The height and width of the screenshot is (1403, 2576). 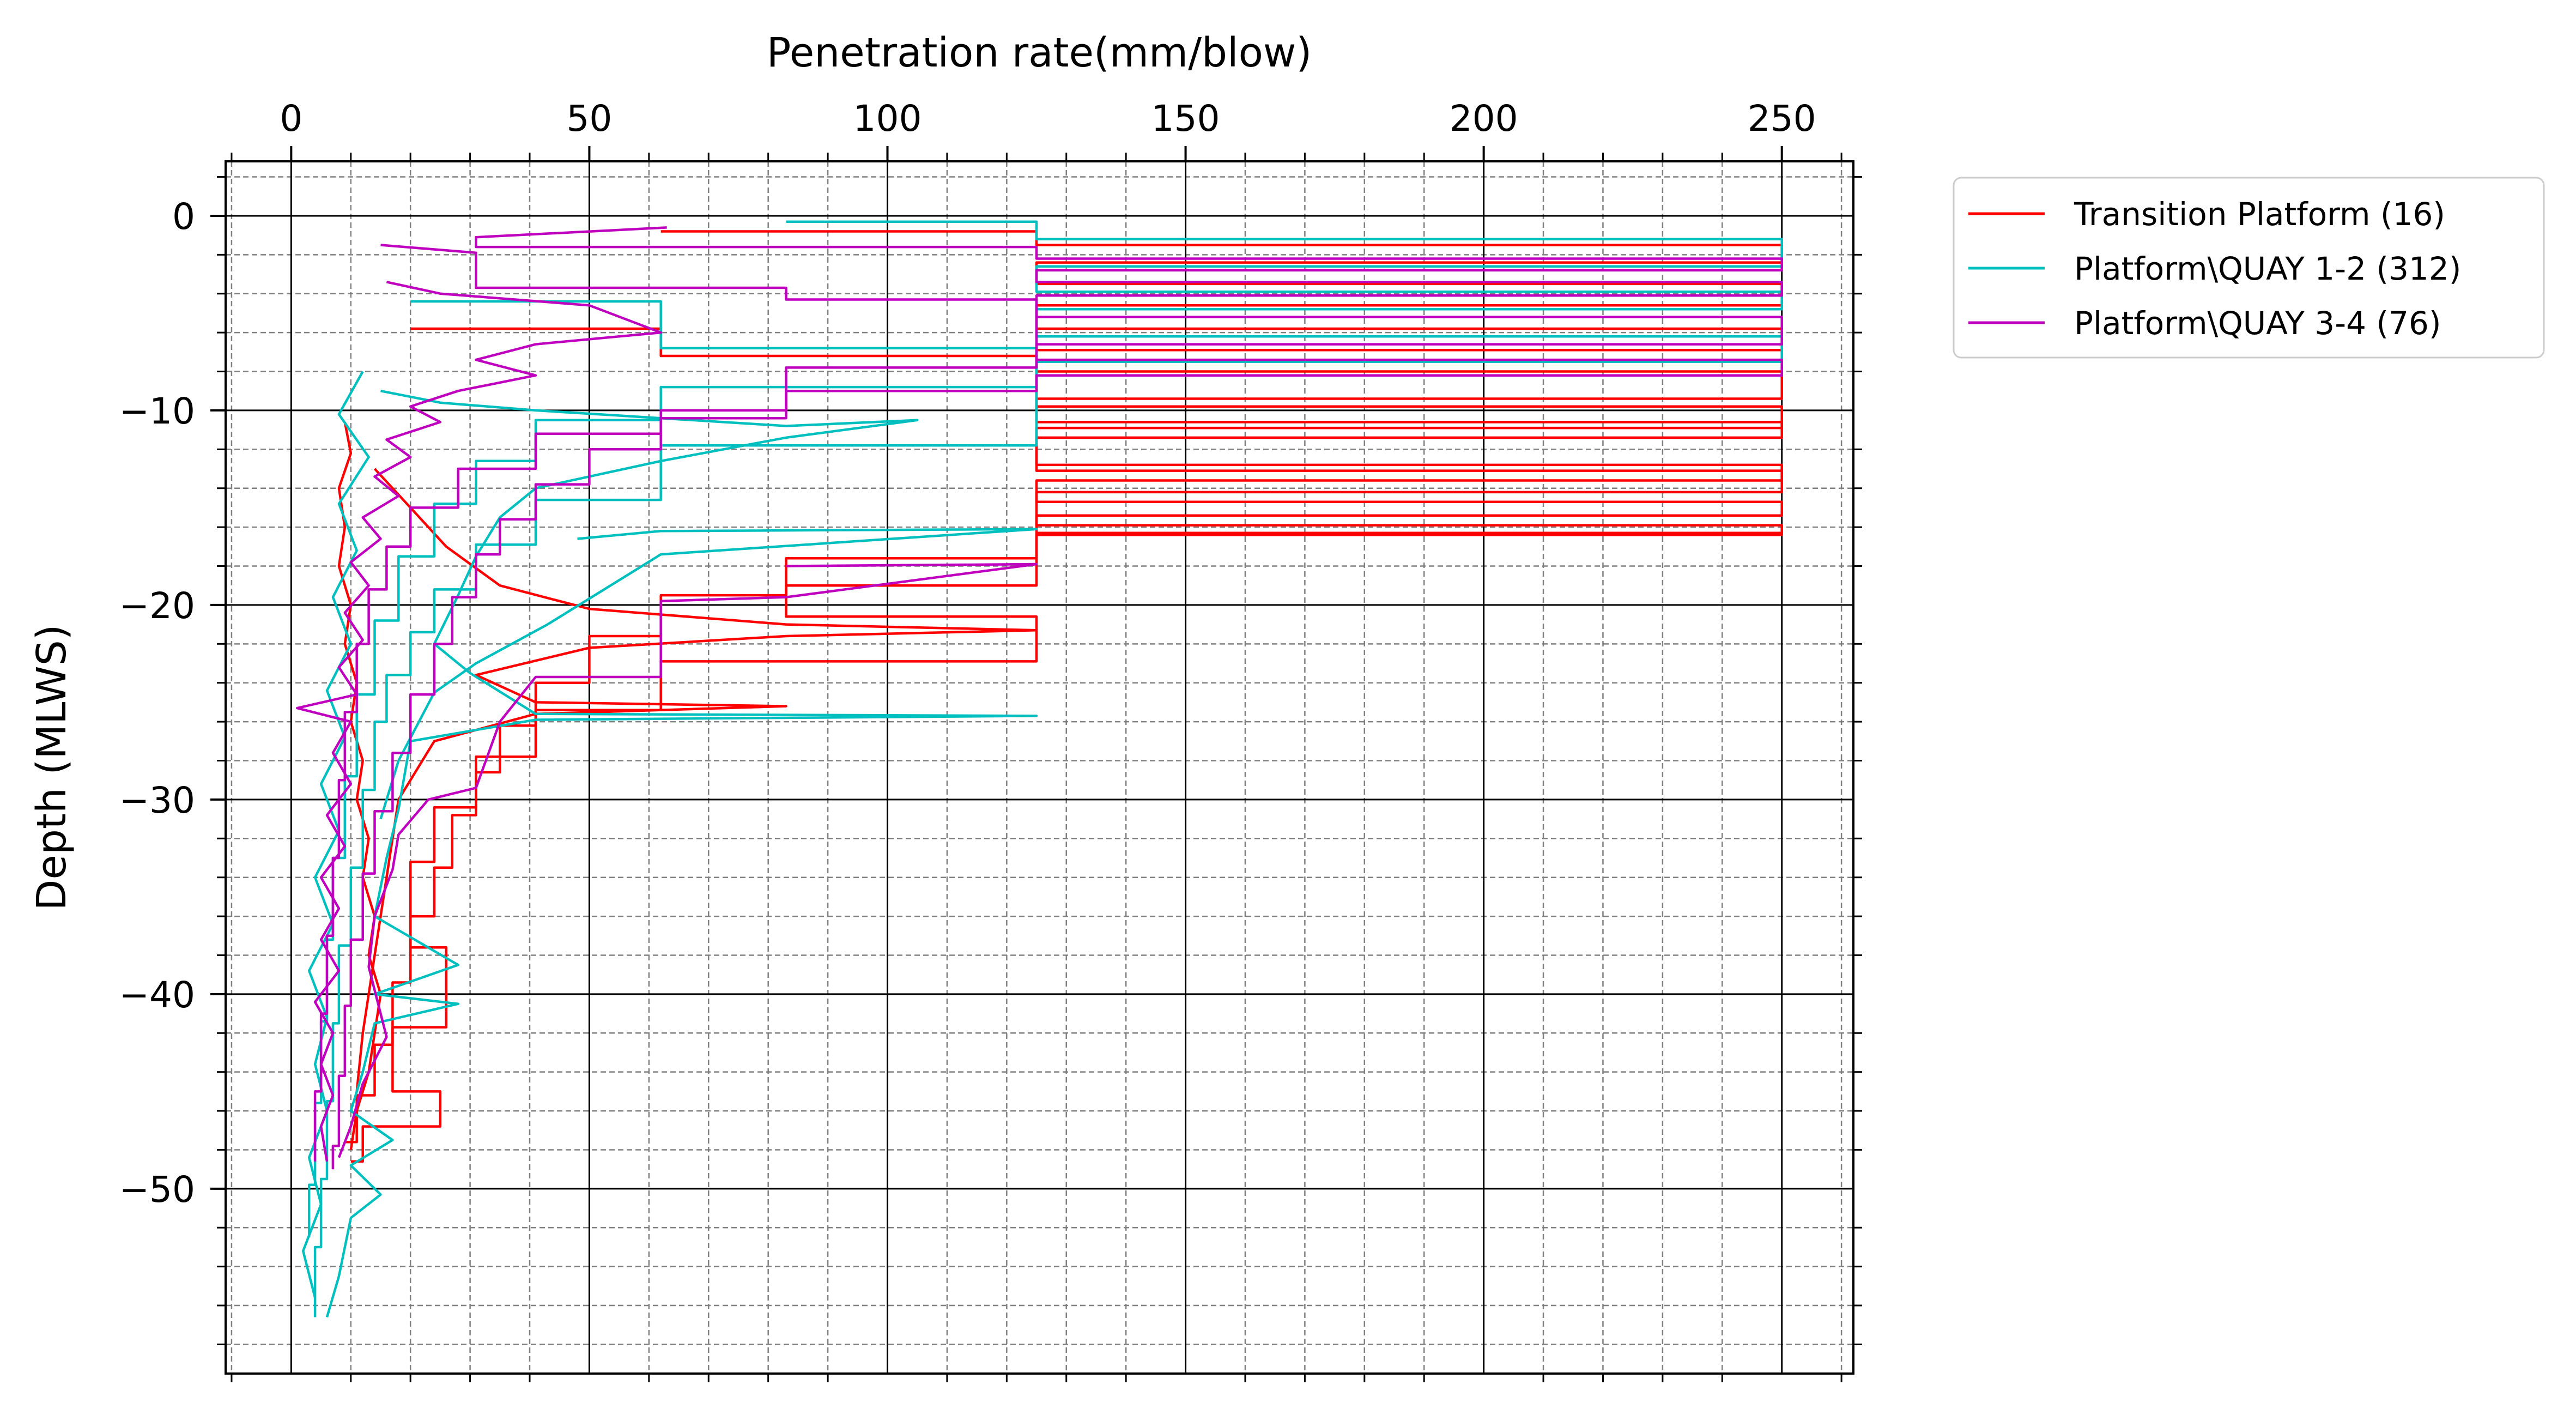 What do you see at coordinates (157, 606) in the screenshot?
I see `y-tick-label: −20` at bounding box center [157, 606].